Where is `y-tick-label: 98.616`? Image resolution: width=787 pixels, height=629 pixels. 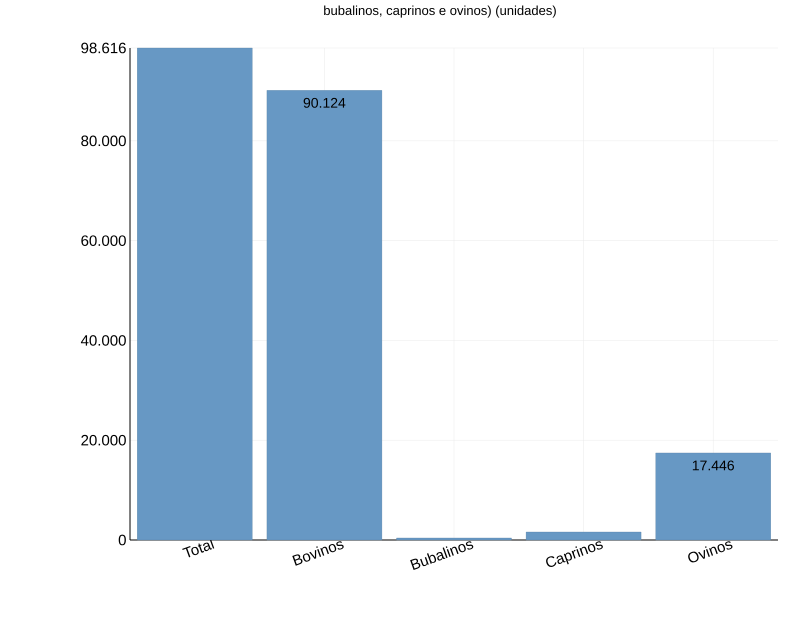 y-tick-label: 98.616 is located at coordinates (103, 48).